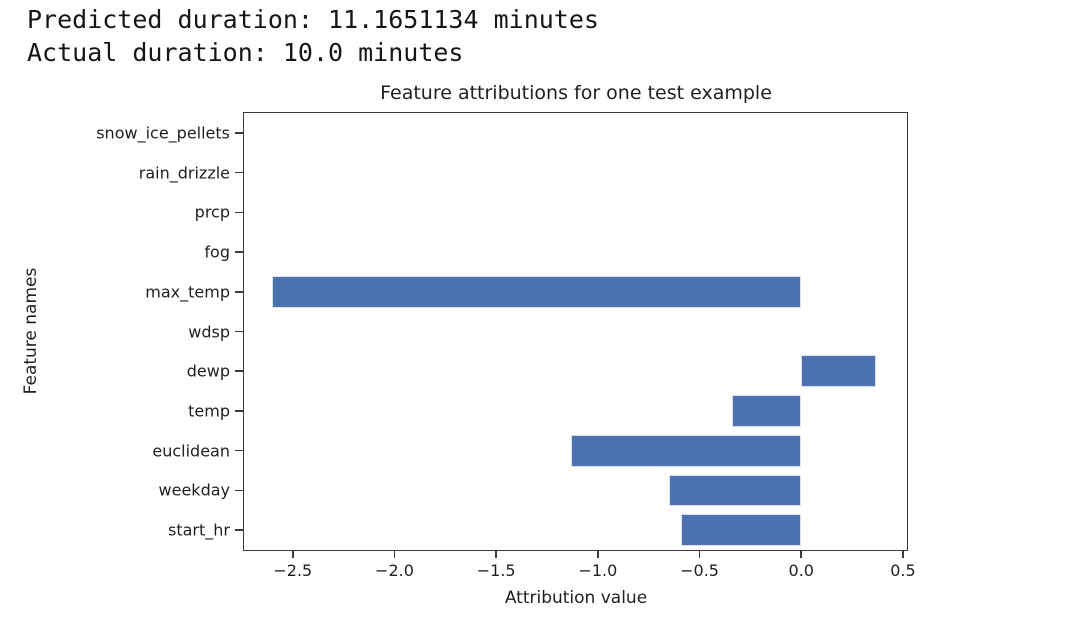 This screenshot has width=1080, height=624. I want to click on bar-temp, so click(767, 411).